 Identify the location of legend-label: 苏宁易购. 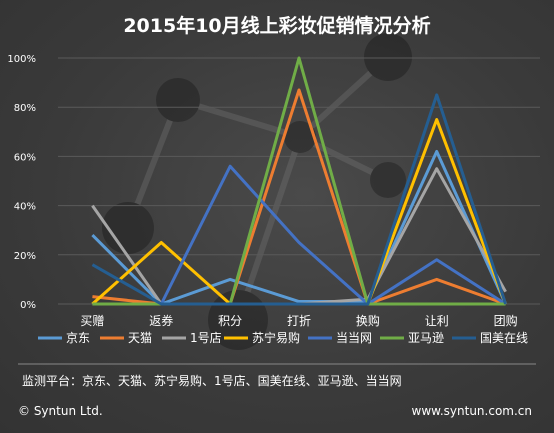
(276, 337).